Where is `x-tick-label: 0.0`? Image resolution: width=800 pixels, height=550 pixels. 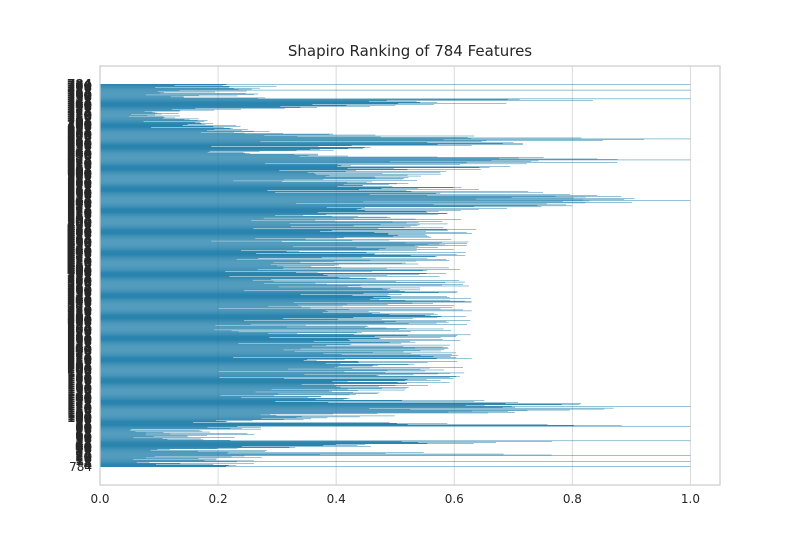
x-tick-label: 0.0 is located at coordinates (99, 499).